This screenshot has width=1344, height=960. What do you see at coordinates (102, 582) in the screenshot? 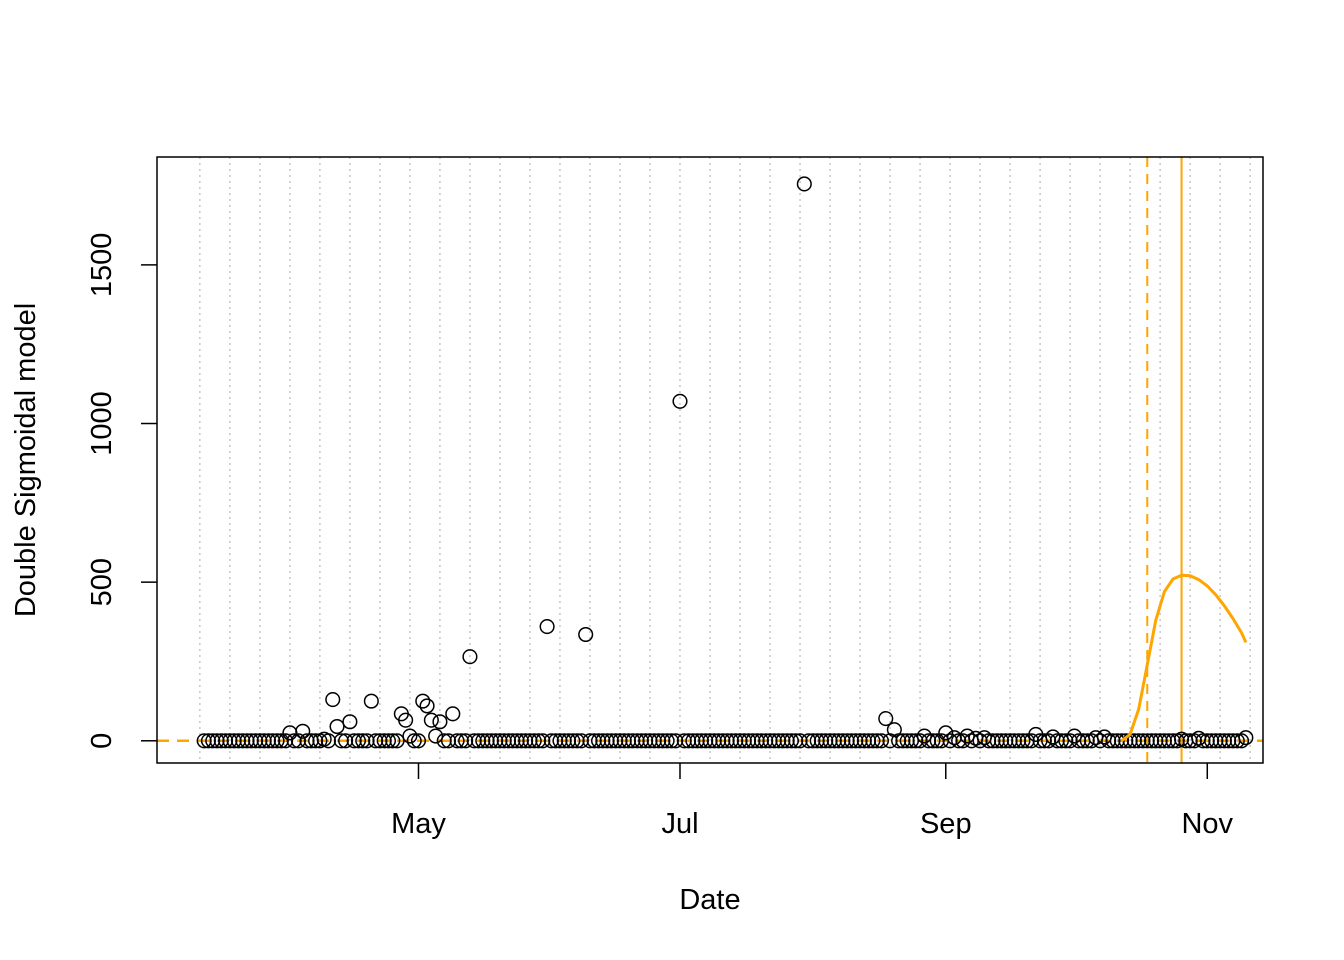
I see `y-tick-label: 500` at bounding box center [102, 582].